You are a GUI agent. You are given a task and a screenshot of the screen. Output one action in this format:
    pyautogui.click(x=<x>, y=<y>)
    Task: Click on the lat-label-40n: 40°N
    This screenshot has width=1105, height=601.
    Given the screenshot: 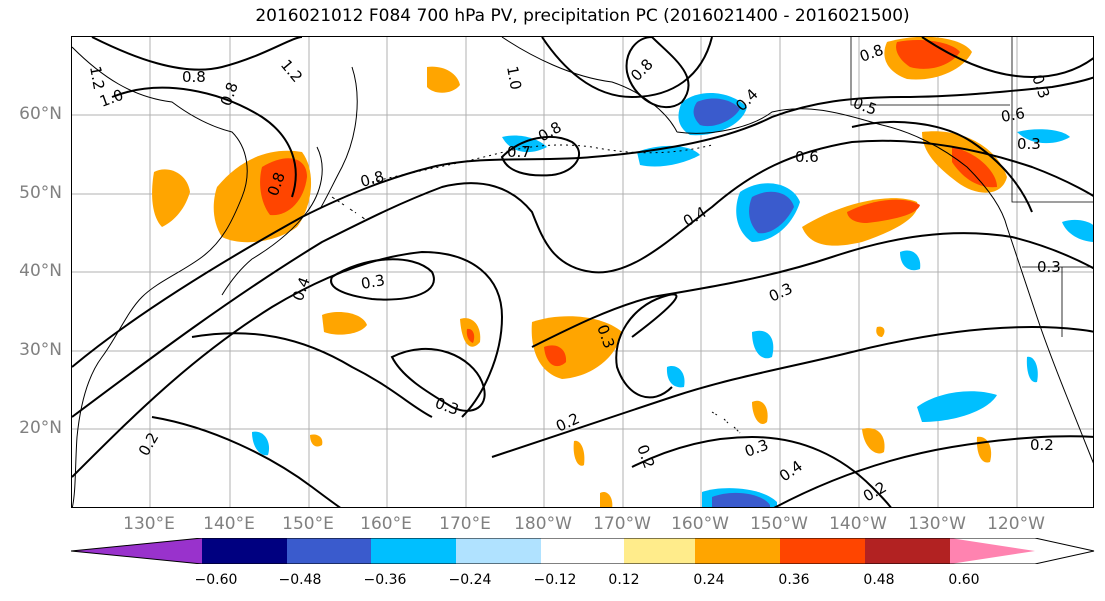 What is the action you would take?
    pyautogui.click(x=40, y=271)
    